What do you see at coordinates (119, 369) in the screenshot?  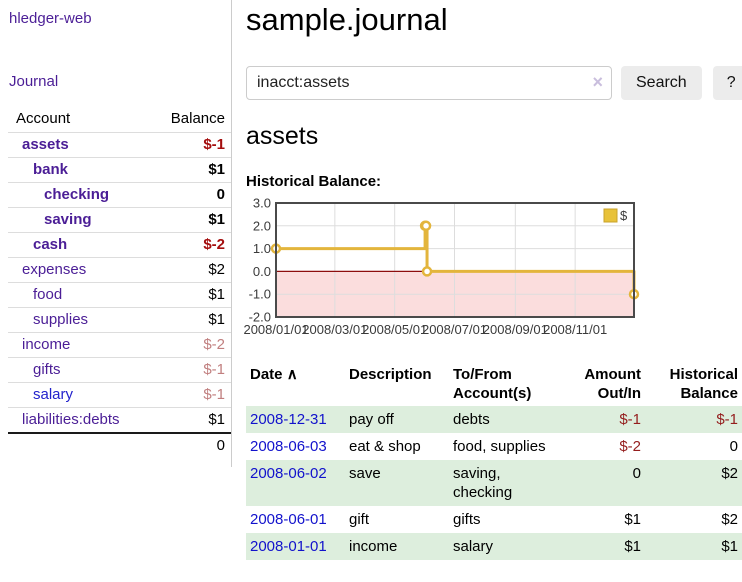 I see `account-row: gifts $-1` at bounding box center [119, 369].